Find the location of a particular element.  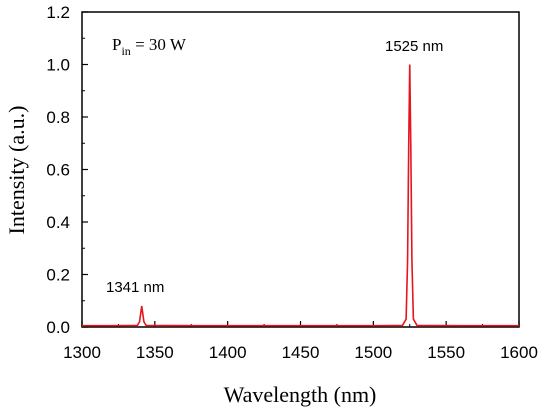

y-tick-label: 1.0 is located at coordinates (58, 65).